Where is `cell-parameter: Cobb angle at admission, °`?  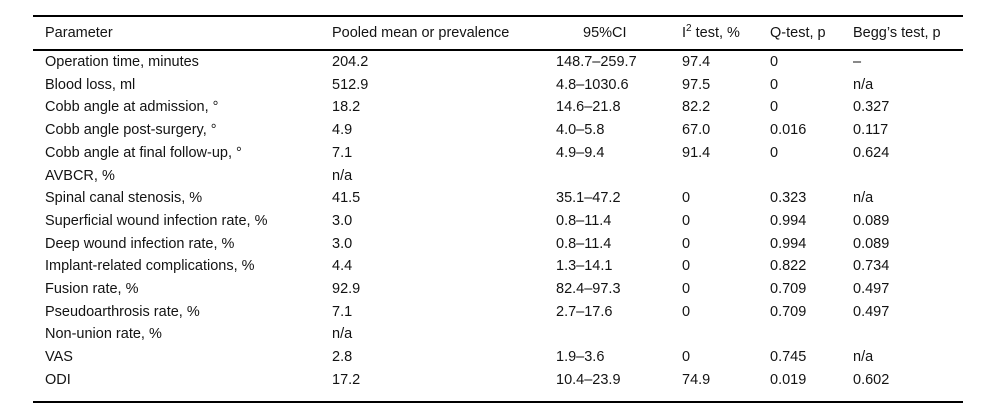 cell-parameter: Cobb angle at admission, ° is located at coordinates (132, 107).